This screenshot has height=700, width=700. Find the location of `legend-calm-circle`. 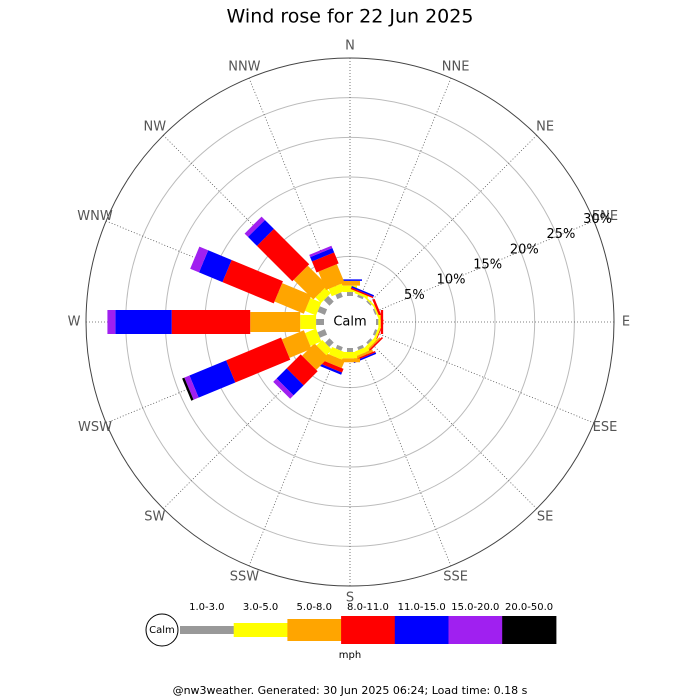

legend-calm-circle is located at coordinates (162, 630).